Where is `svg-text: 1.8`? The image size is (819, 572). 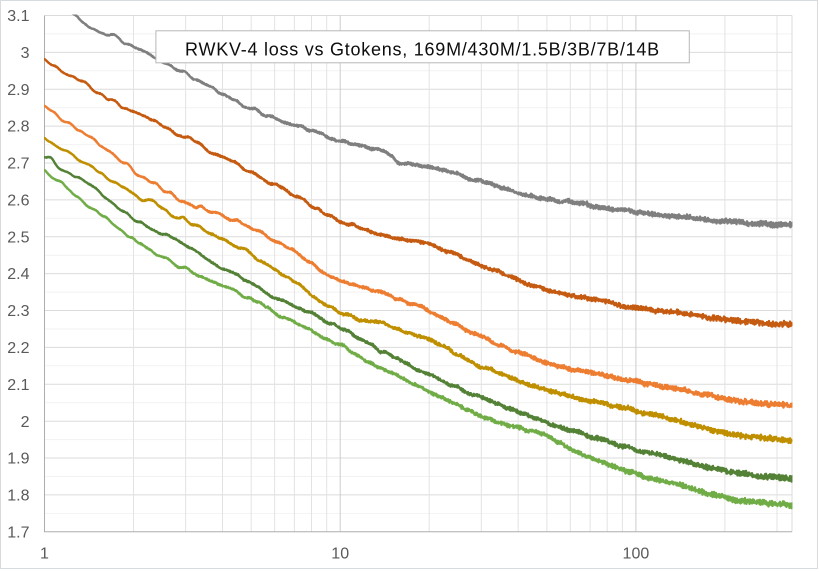 svg-text: 1.8 is located at coordinates (18, 496).